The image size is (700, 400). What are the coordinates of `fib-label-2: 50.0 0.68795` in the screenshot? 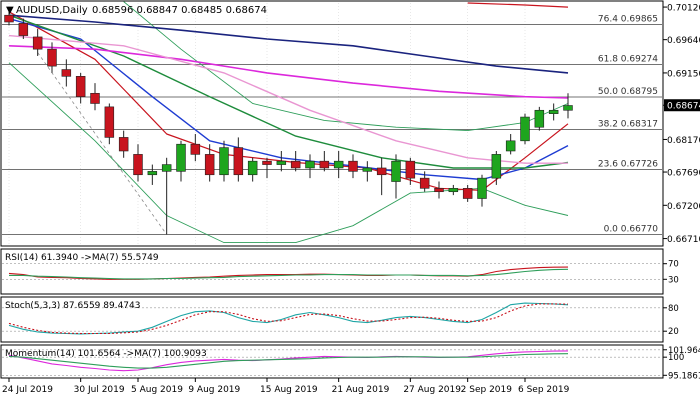 It's located at (628, 92).